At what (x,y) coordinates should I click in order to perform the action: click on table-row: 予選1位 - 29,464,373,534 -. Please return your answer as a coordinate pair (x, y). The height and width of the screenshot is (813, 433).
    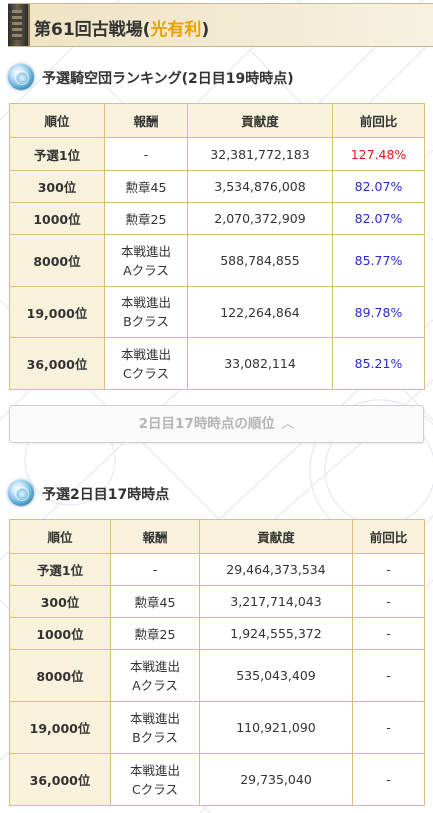
    Looking at the image, I should click on (217, 569).